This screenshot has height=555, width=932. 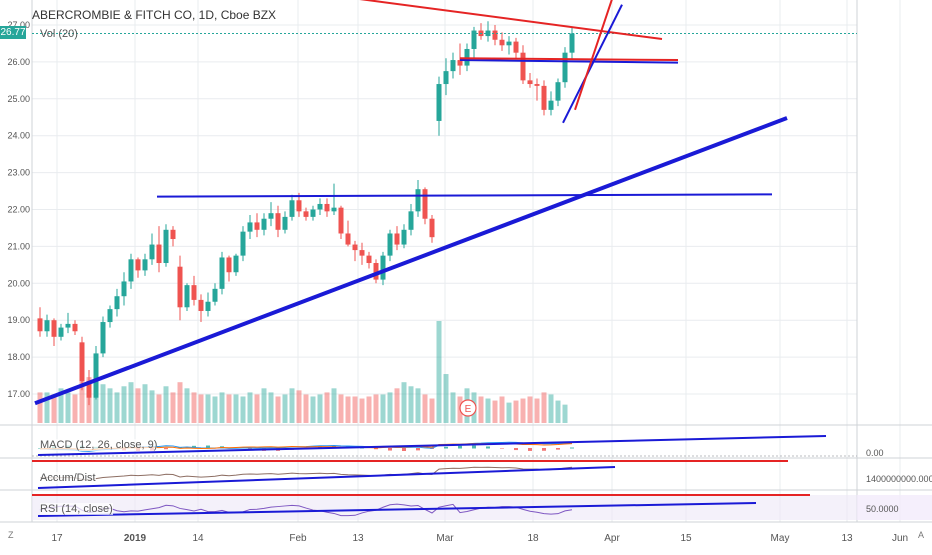 What do you see at coordinates (780, 538) in the screenshot?
I see `x-tick-label: May` at bounding box center [780, 538].